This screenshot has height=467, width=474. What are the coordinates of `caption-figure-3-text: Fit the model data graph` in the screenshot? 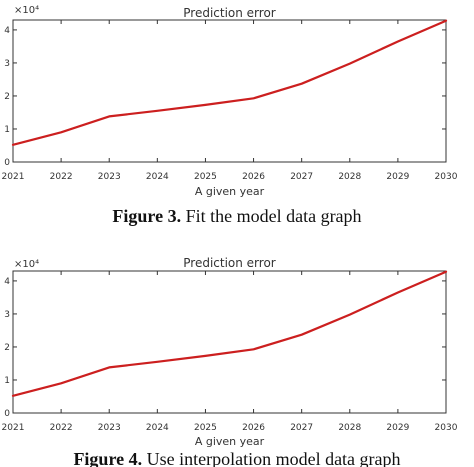 It's located at (271, 216).